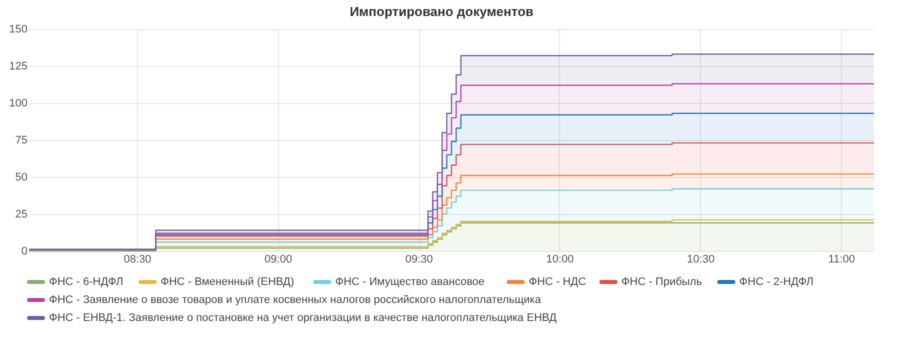 This screenshot has height=358, width=915. What do you see at coordinates (21, 140) in the screenshot?
I see `y-tick-label: 75` at bounding box center [21, 140].